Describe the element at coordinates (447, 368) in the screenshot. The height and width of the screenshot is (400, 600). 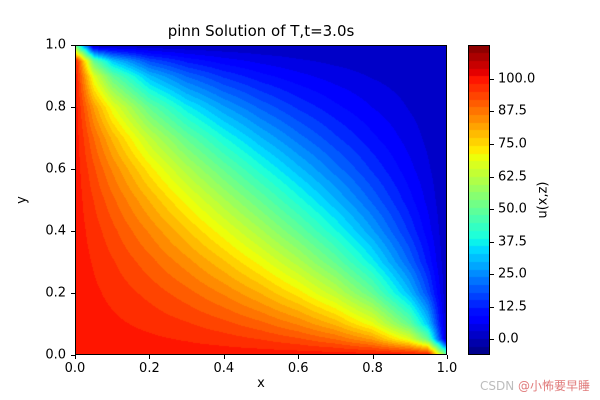
I see `x-tick-label: 1.0` at that location.